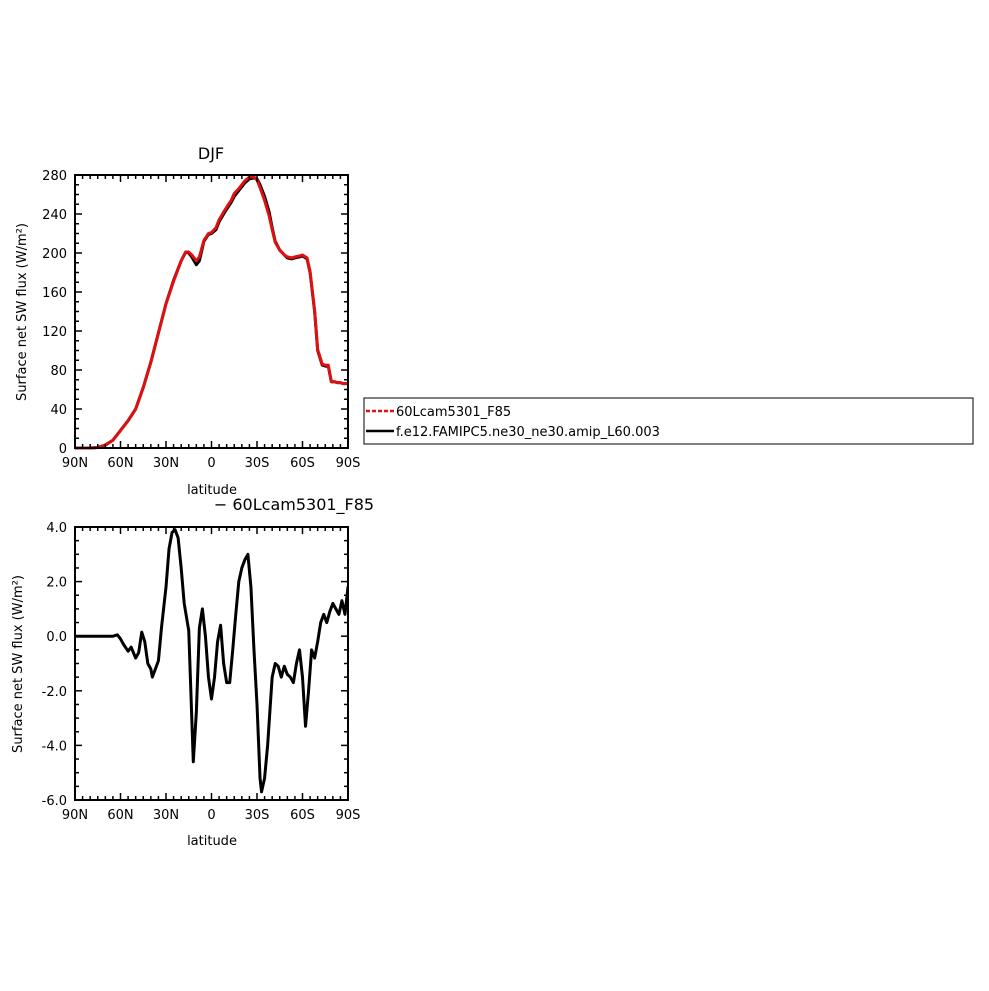  Describe the element at coordinates (302, 463) in the screenshot. I see `top-xtick-label: 60S` at that location.